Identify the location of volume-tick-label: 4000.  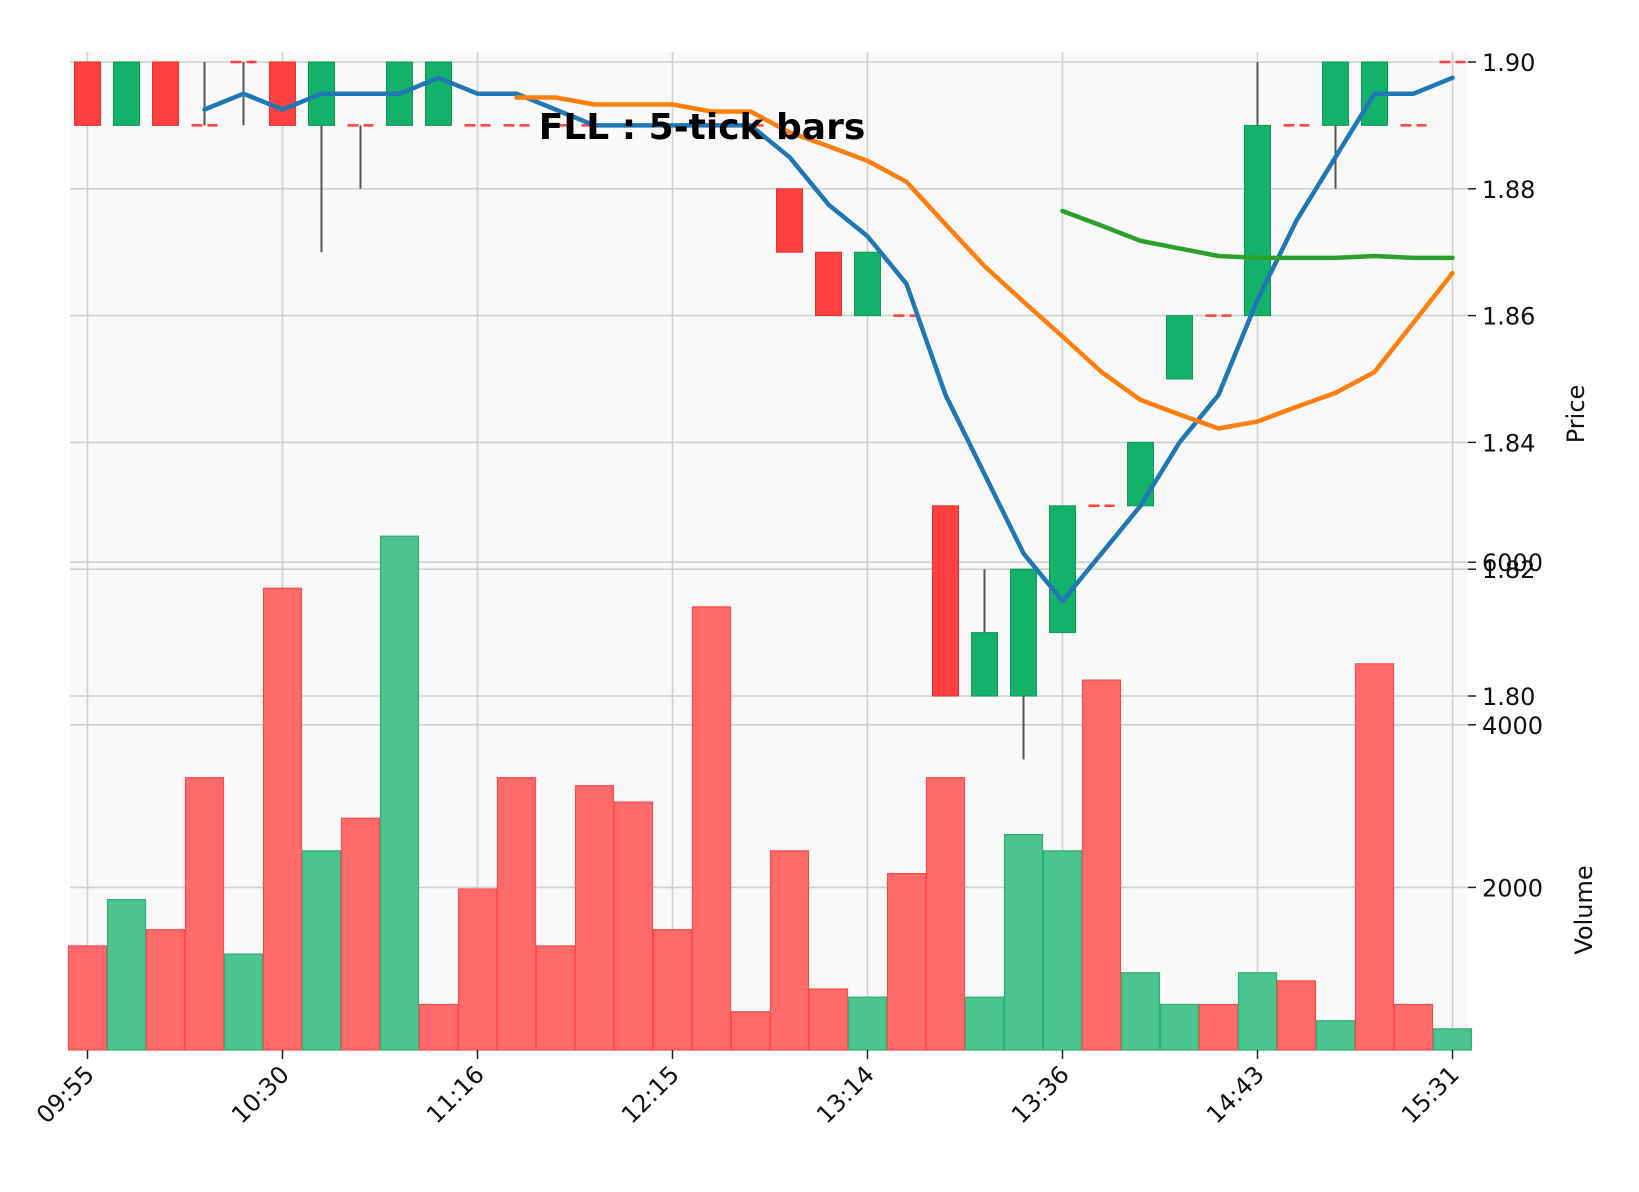
(1512, 726).